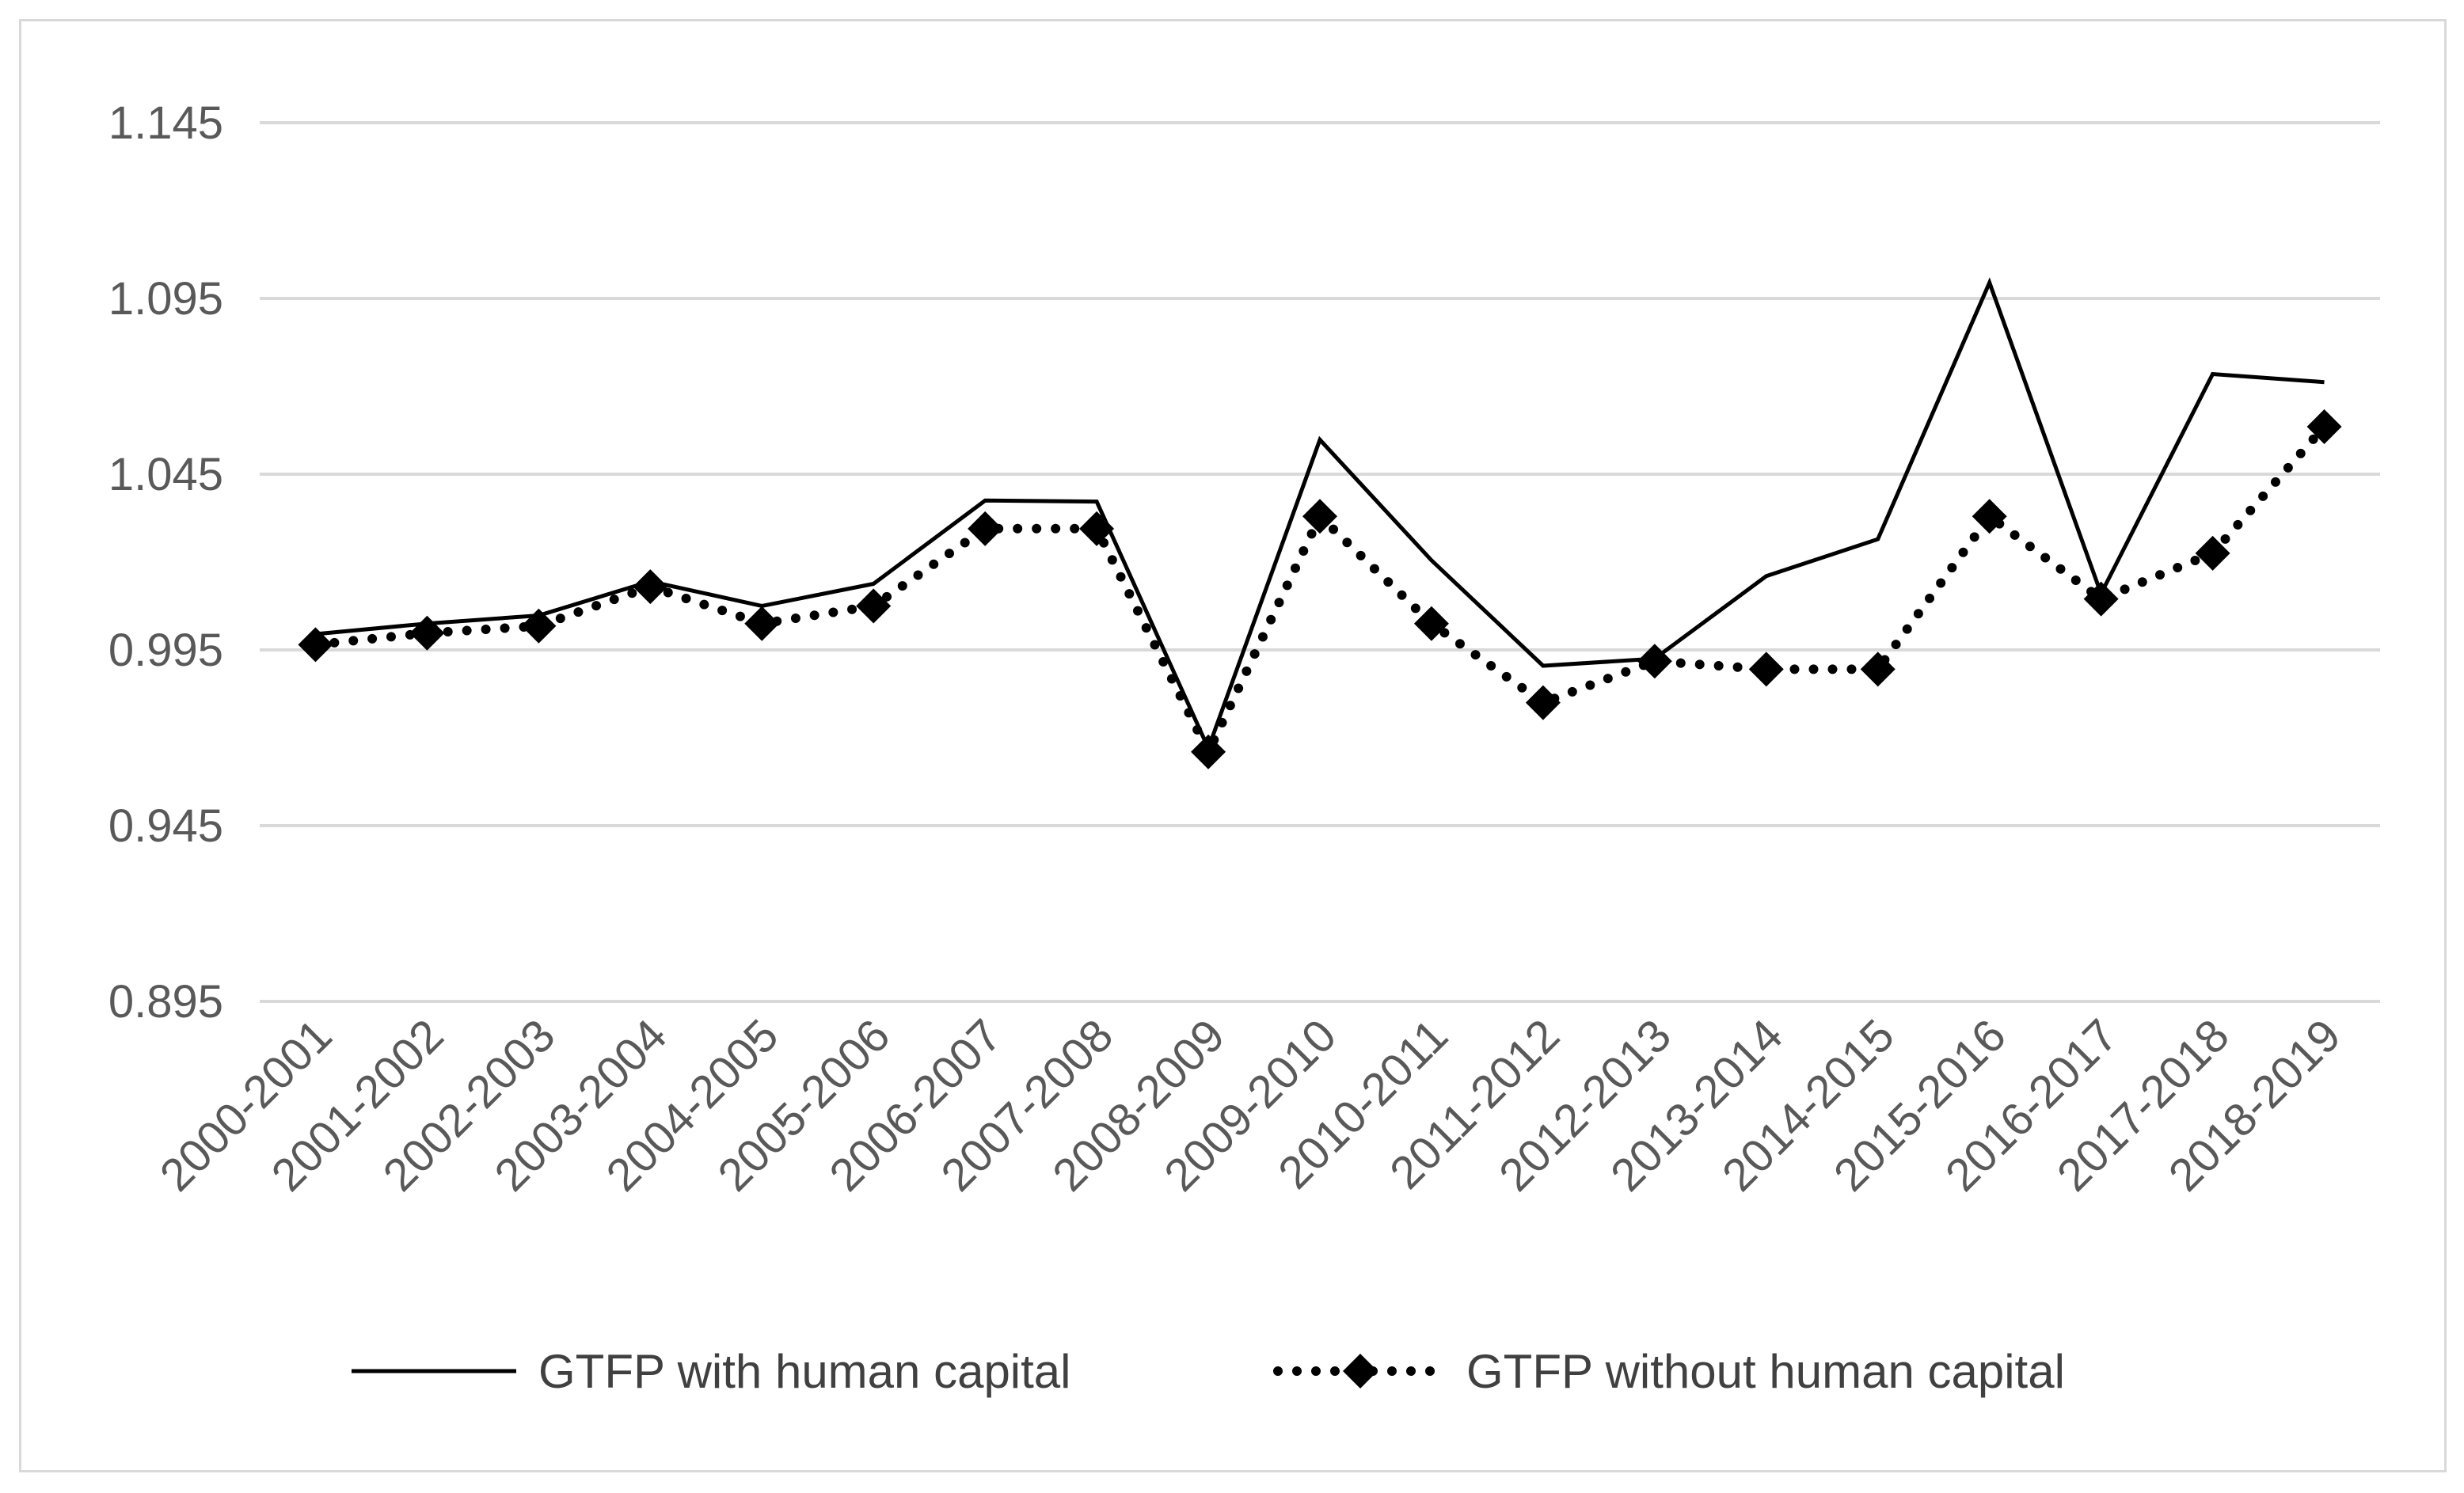 This screenshot has height=1493, width=2464. Describe the element at coordinates (165, 1002) in the screenshot. I see `y-tick-label: 0.895` at that location.